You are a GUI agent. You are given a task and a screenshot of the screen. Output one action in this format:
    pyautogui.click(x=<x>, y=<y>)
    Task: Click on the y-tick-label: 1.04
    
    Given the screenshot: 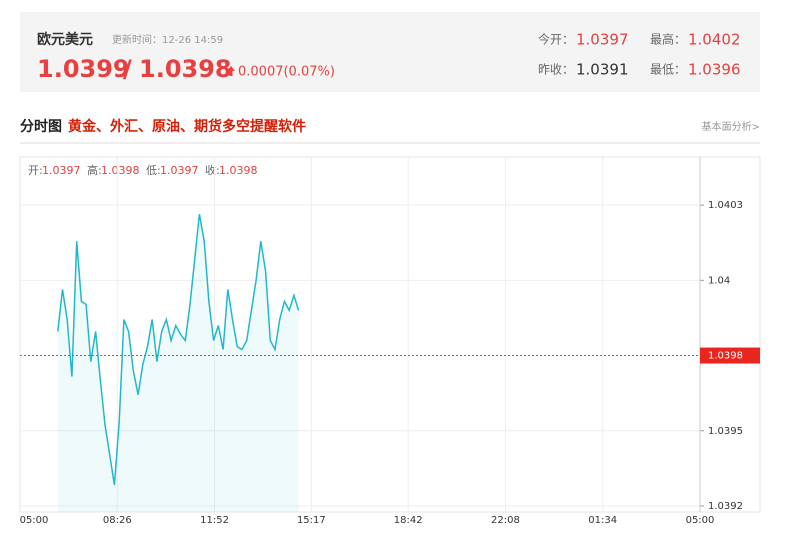 What is the action you would take?
    pyautogui.click(x=719, y=280)
    